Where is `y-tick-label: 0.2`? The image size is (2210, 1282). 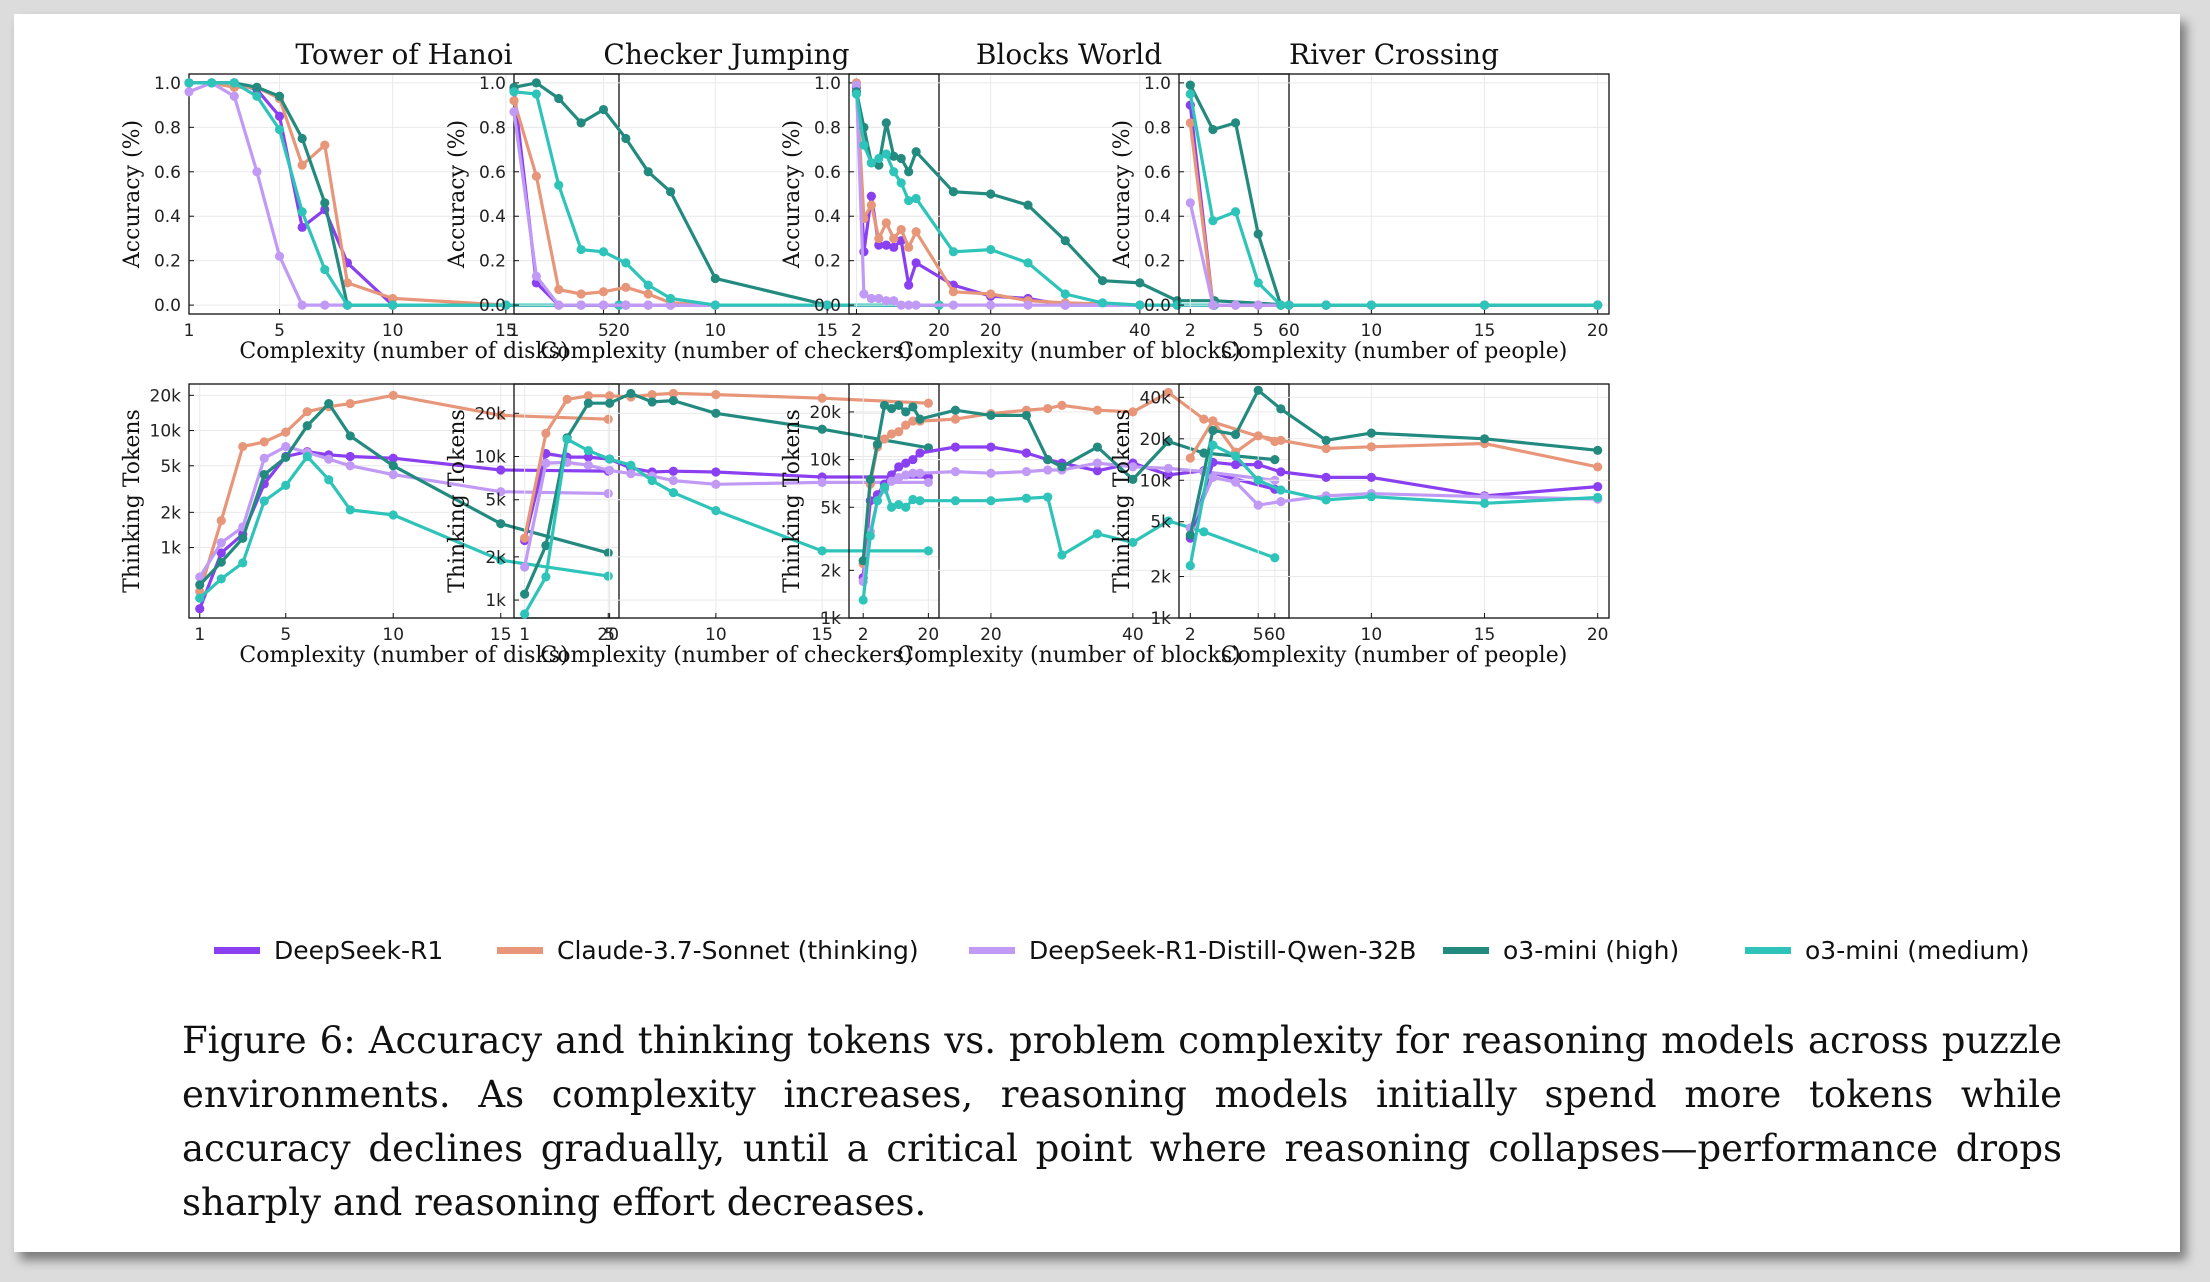
y-tick-label: 0.2 is located at coordinates (492, 262).